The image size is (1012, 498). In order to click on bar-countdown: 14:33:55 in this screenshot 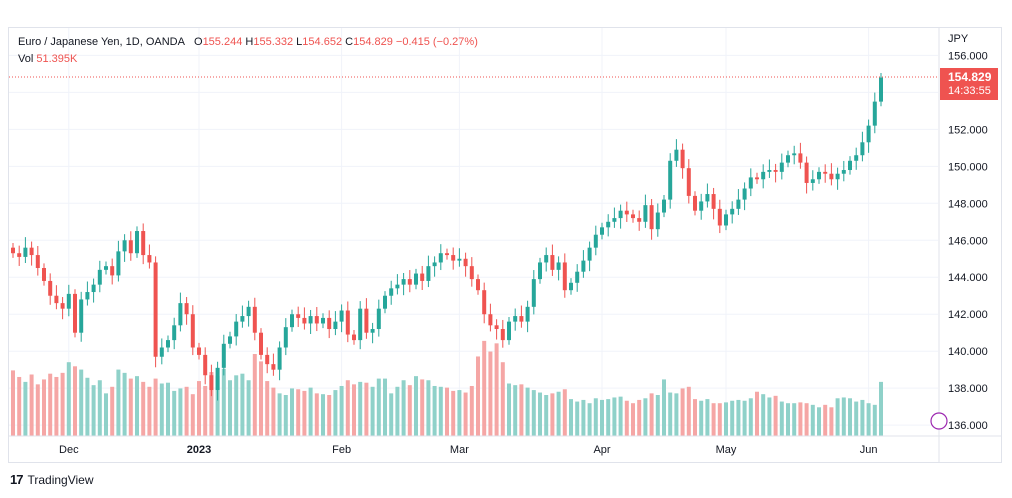, I will do `click(969, 91)`.